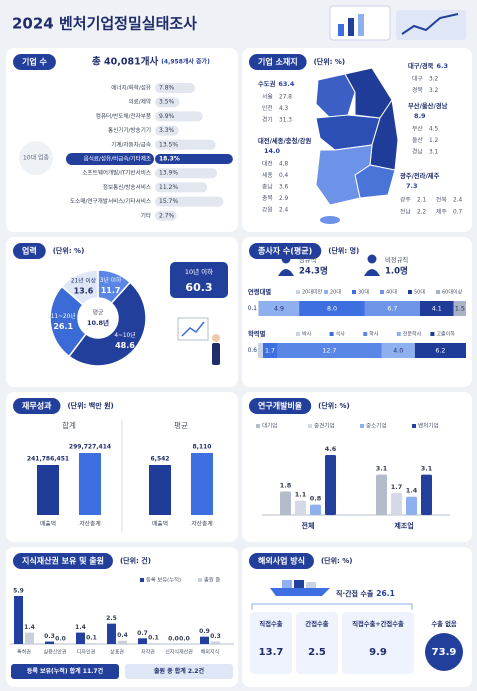 The width and height of the screenshot is (477, 691). What do you see at coordinates (48, 458) in the screenshot?
I see `value-label: 241,786,451` at bounding box center [48, 458].